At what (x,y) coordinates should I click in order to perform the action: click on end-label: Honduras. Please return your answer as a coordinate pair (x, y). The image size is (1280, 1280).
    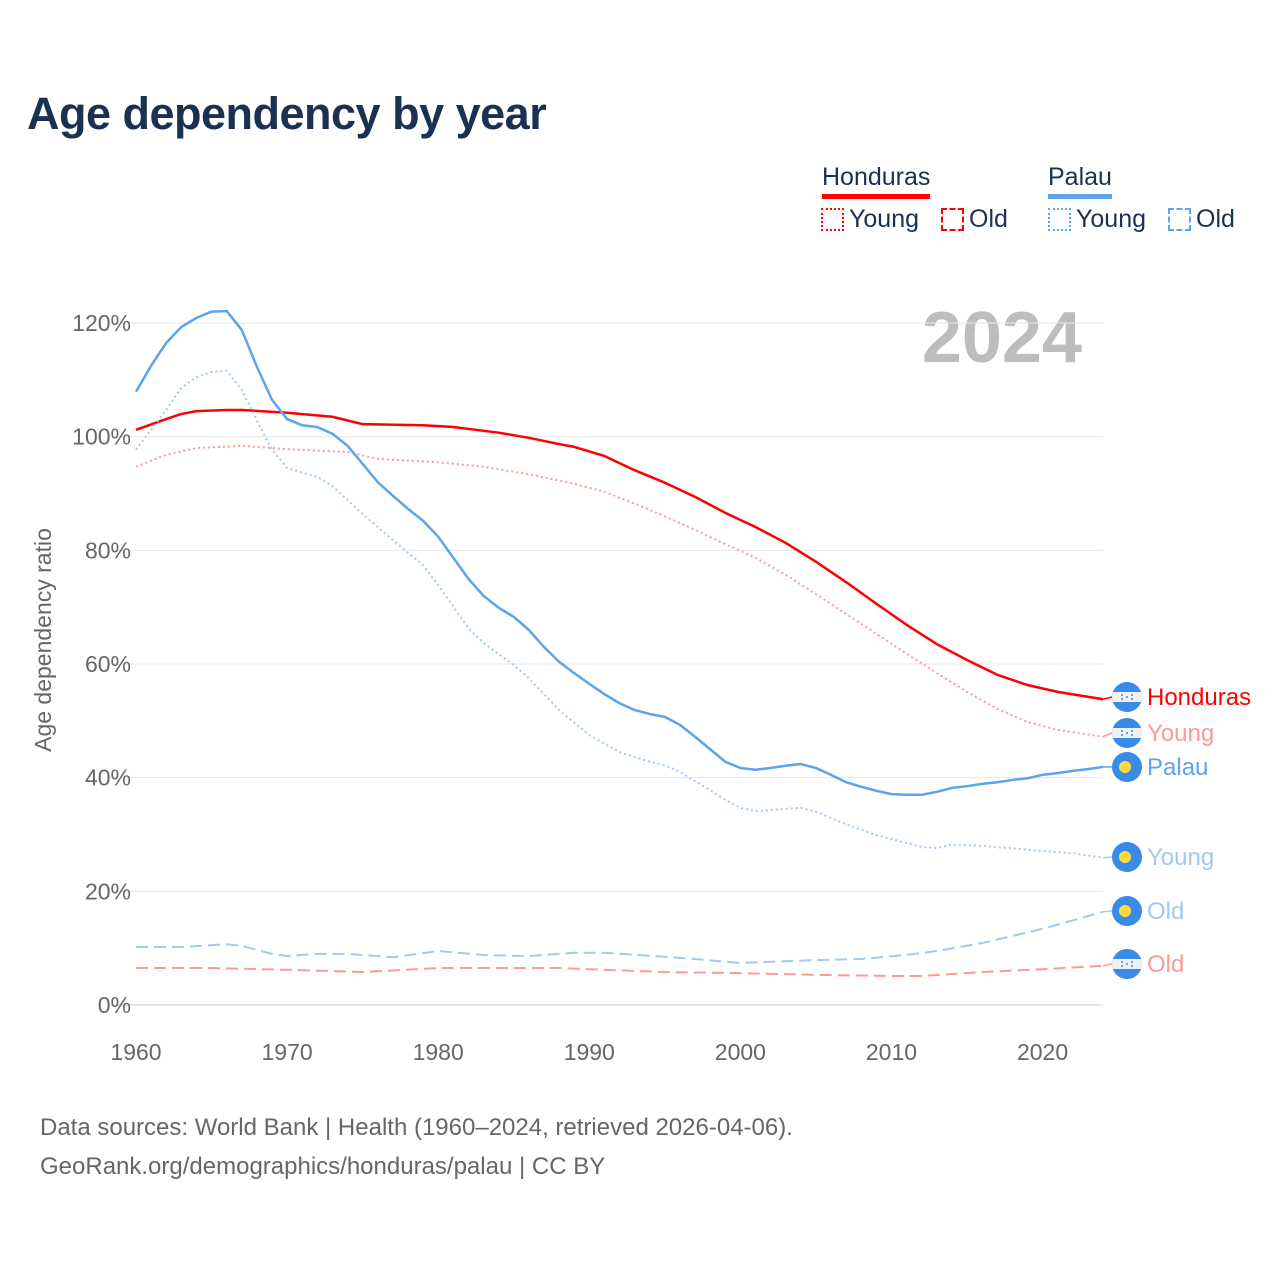
    Looking at the image, I should click on (1199, 697).